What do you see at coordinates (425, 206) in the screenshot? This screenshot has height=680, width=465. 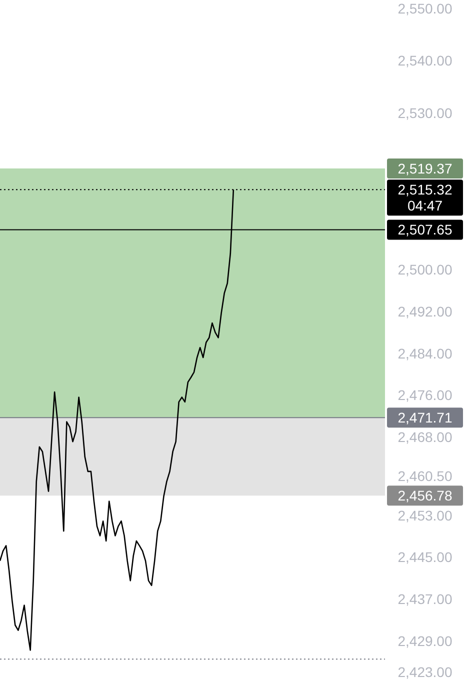 I see `text: 04:47` at bounding box center [425, 206].